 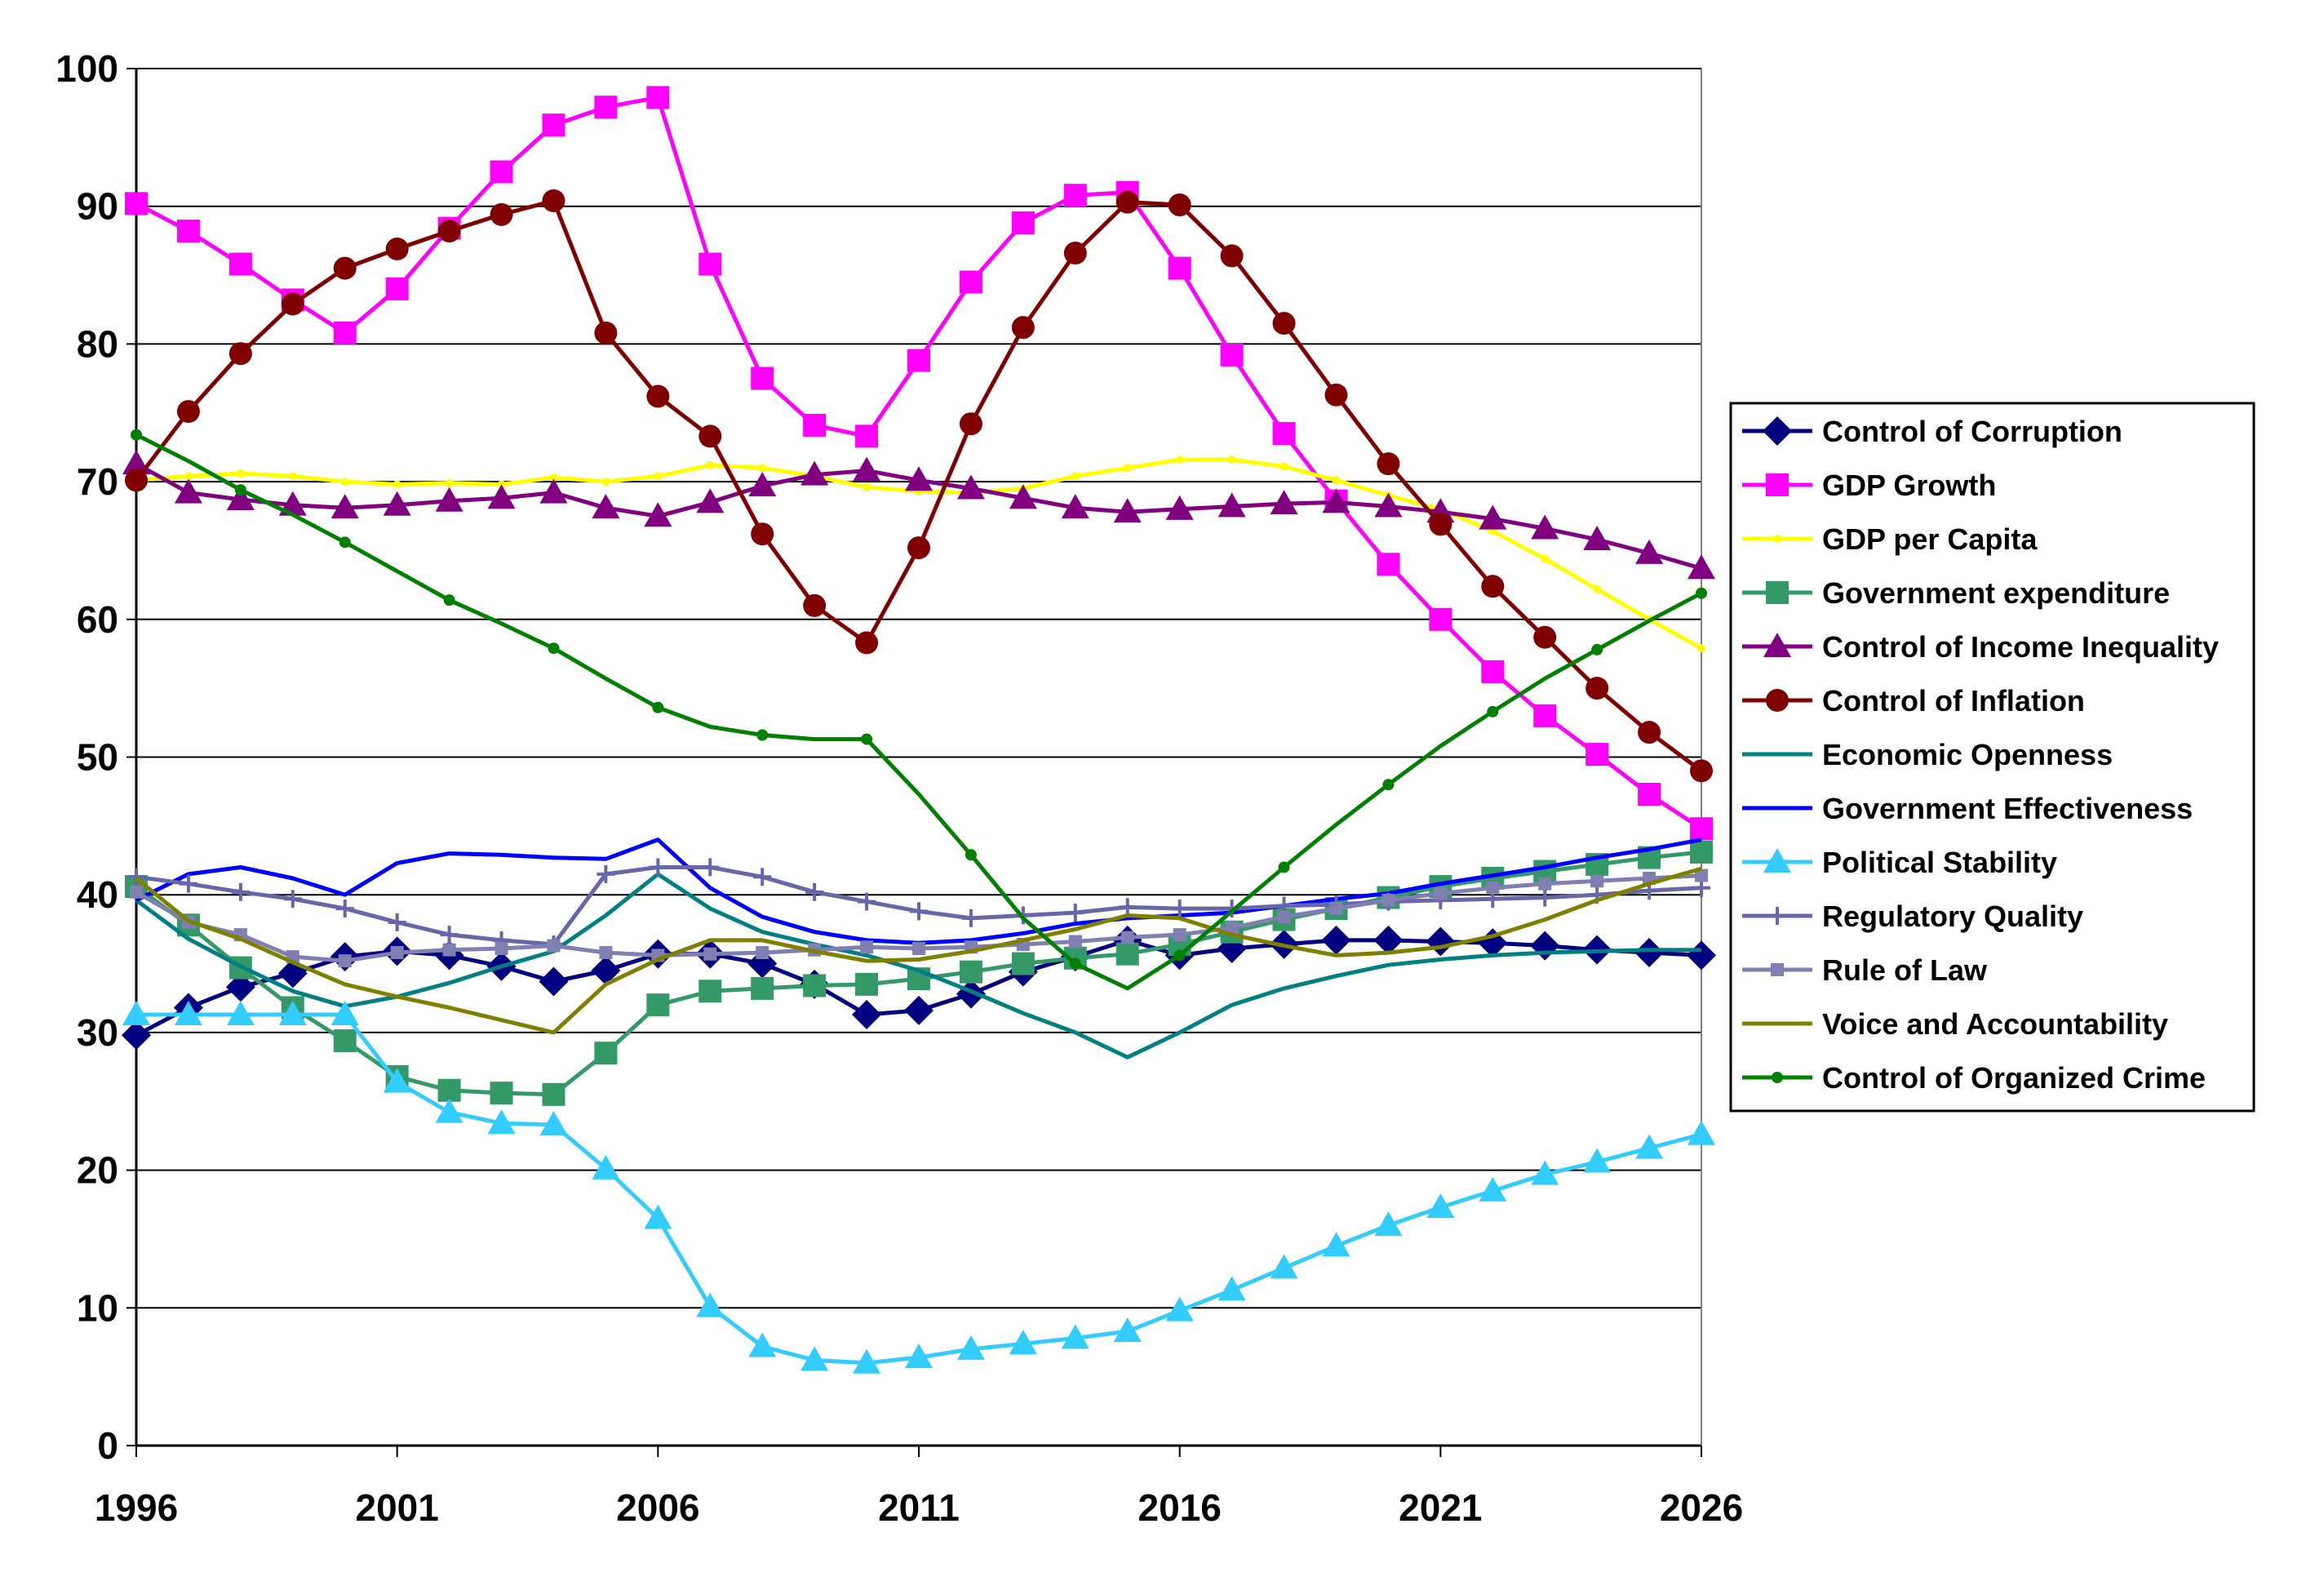 What do you see at coordinates (918, 515) in the screenshot?
I see `series-control-of-income-inequality` at bounding box center [918, 515].